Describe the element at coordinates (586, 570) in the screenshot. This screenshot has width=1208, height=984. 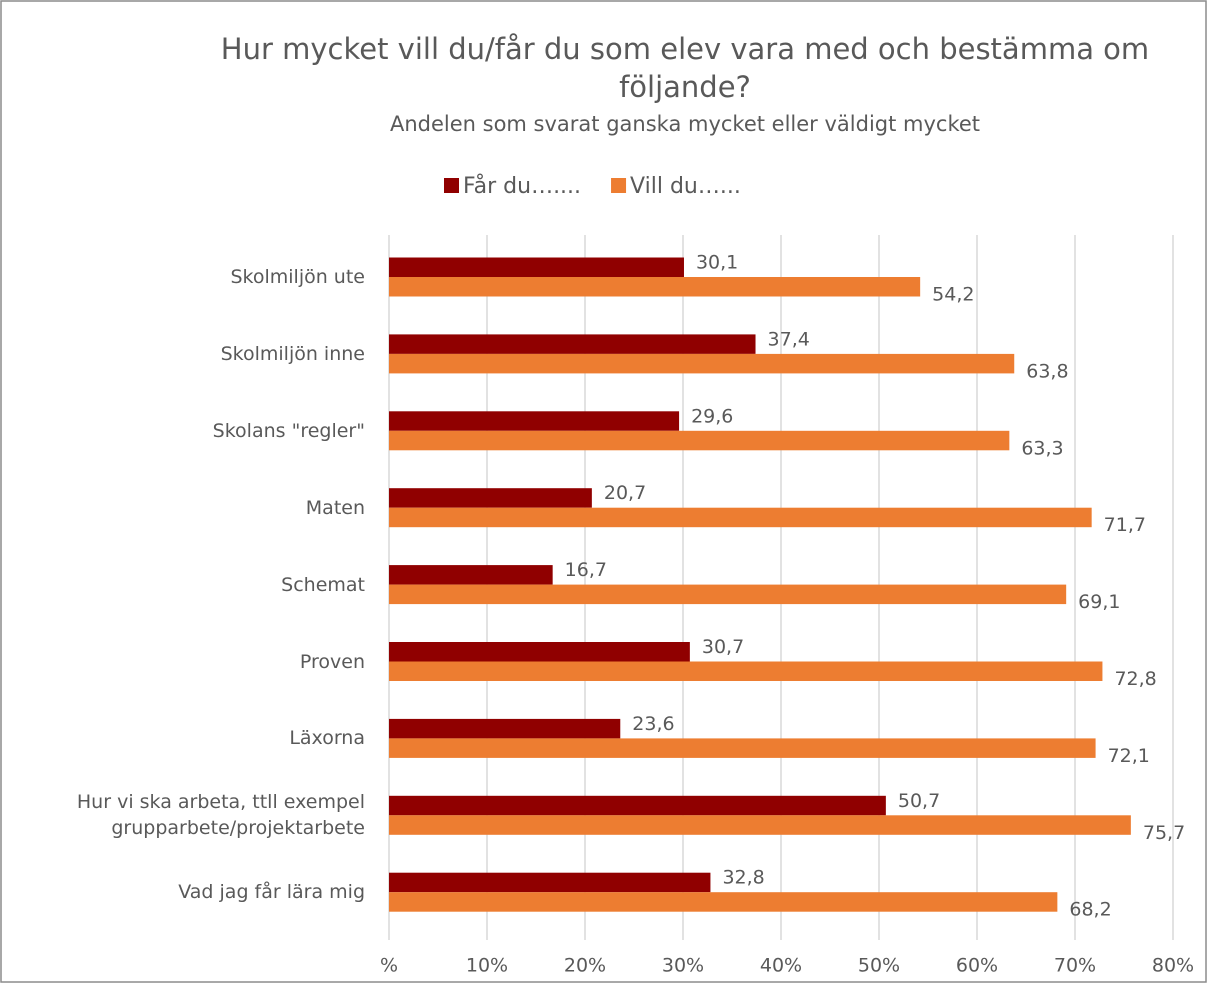
I see `data-label: 16,7` at that location.